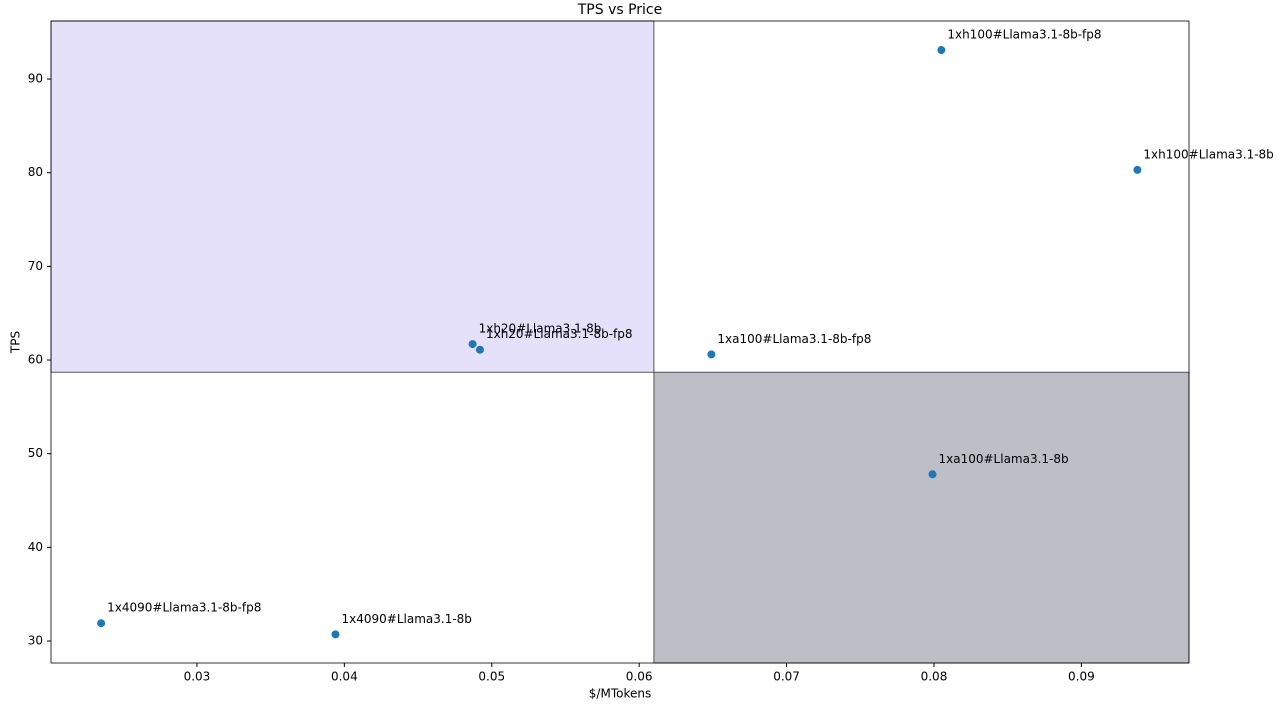 The width and height of the screenshot is (1280, 712). What do you see at coordinates (934, 677) in the screenshot?
I see `x-tick-label: 0.08` at bounding box center [934, 677].